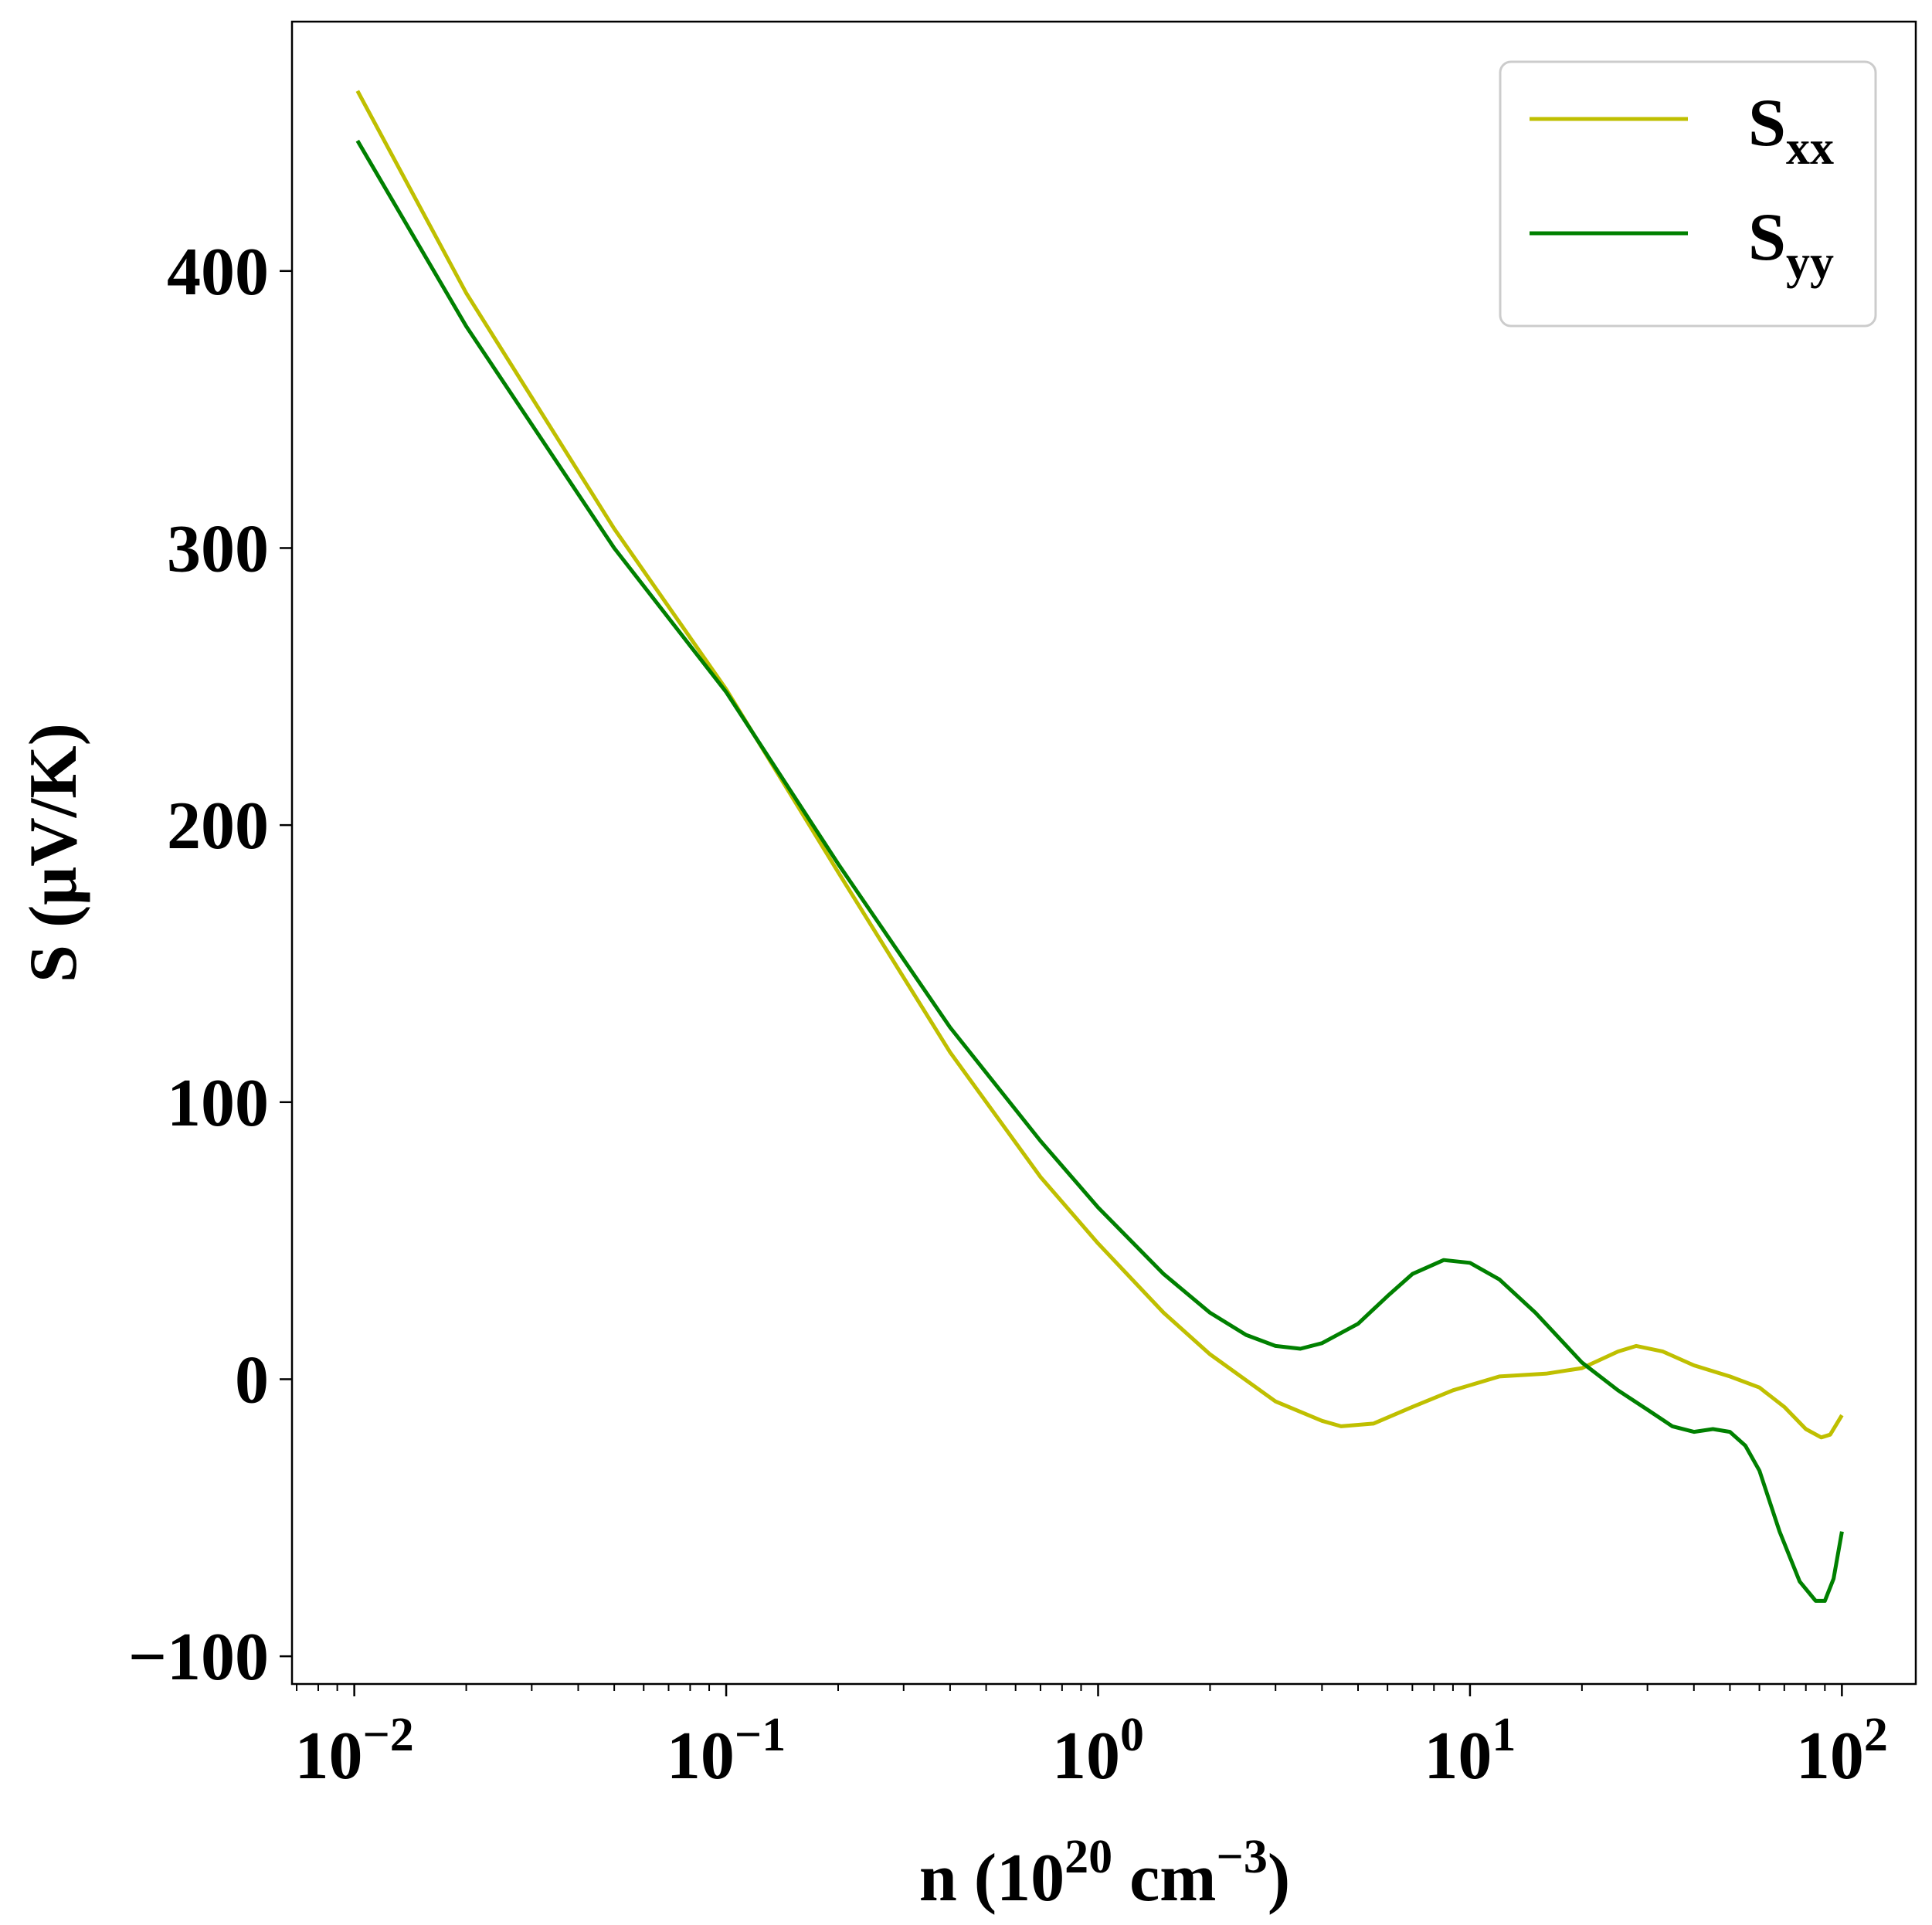  I want to click on y-tick-label: 400, so click(218, 272).